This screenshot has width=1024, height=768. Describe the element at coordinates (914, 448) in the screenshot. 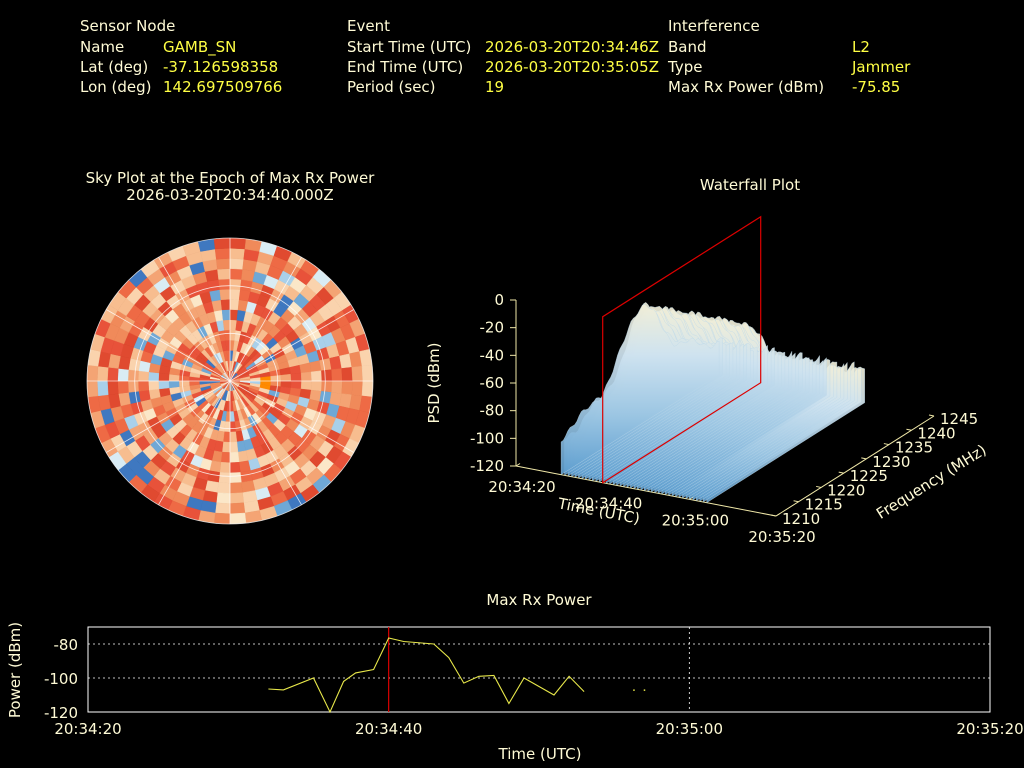

I see `waterfall-freq-tick-label: 1235` at that location.